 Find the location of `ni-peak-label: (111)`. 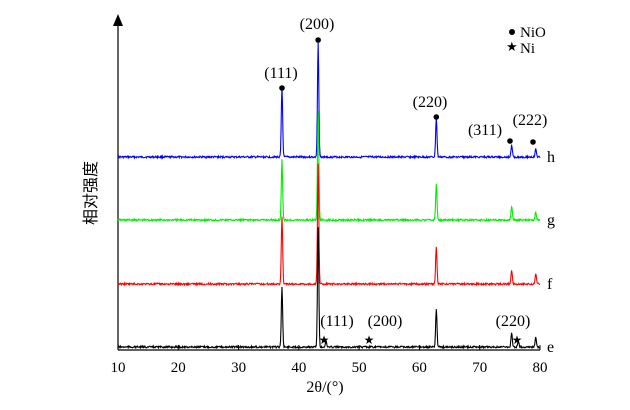

ni-peak-label: (111) is located at coordinates (336, 321).